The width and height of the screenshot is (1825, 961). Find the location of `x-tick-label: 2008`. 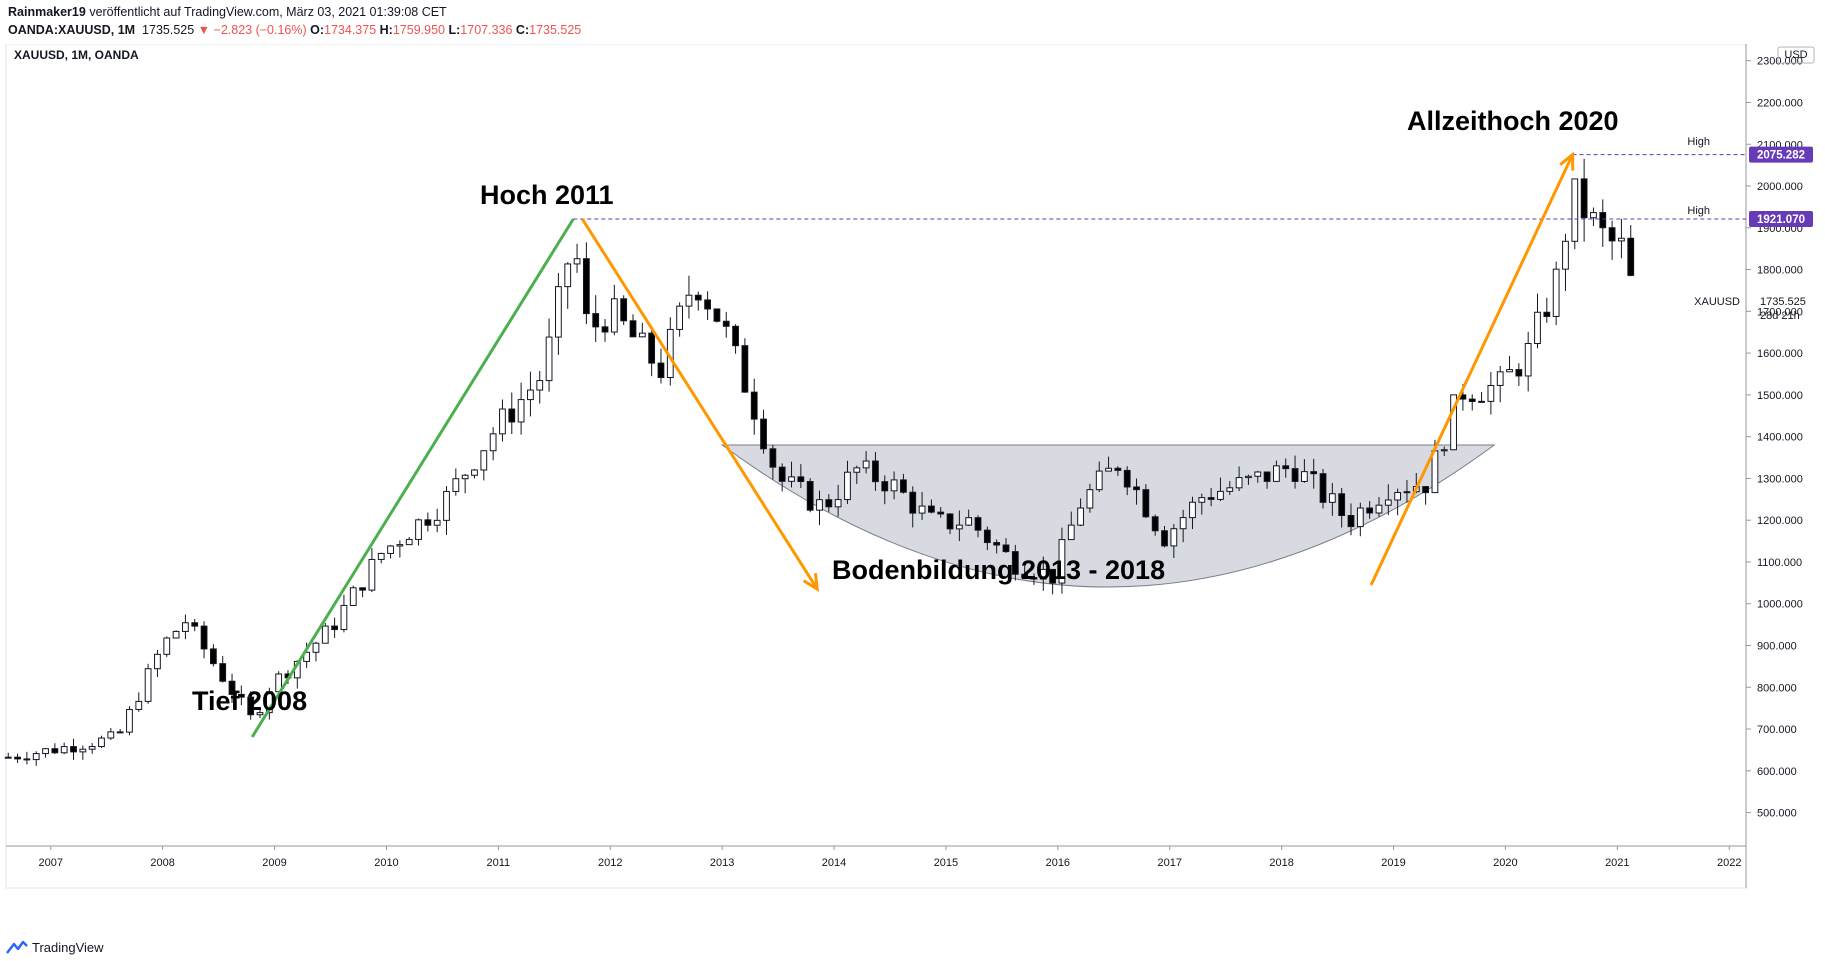

x-tick-label: 2008 is located at coordinates (162, 863).